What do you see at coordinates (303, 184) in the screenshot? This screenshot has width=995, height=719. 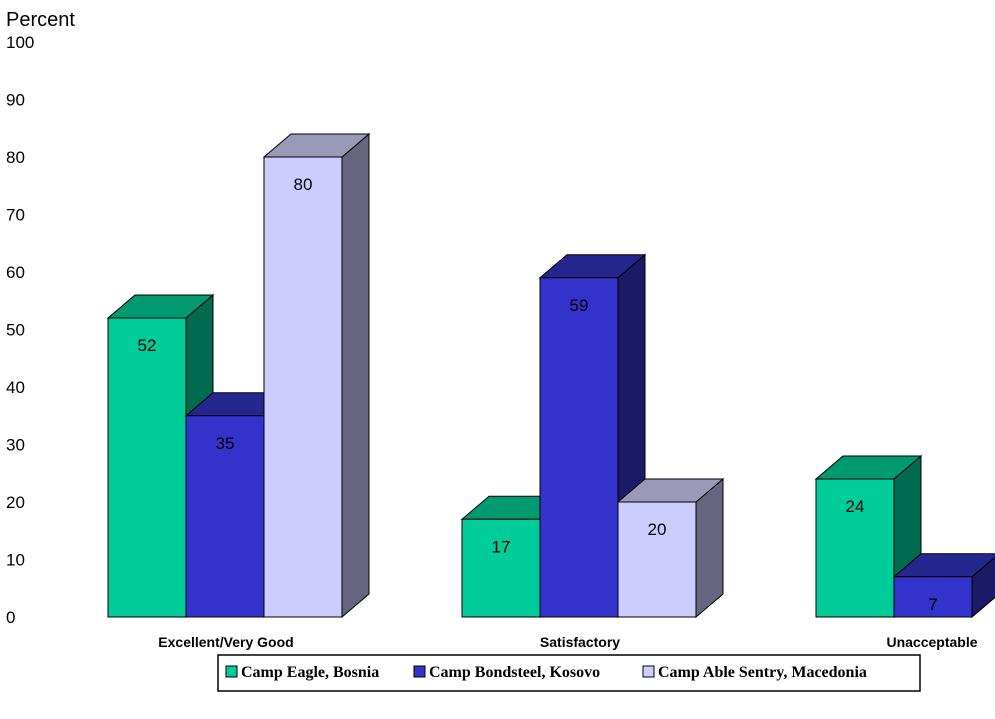 I see `data-label: 80` at bounding box center [303, 184].